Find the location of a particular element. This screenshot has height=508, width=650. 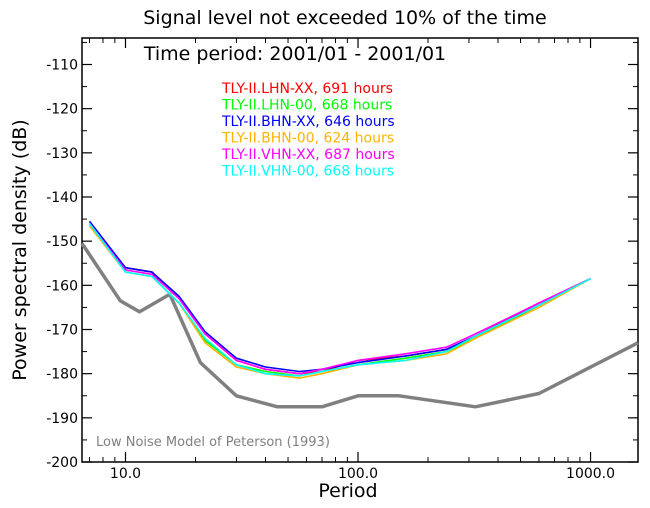

x-tick-label: 10.0 is located at coordinates (125, 474).